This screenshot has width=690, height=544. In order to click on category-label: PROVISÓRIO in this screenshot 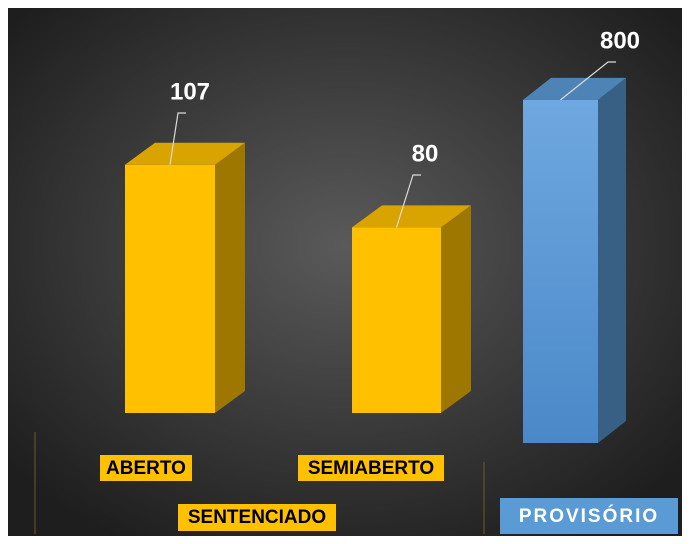, I will do `click(589, 516)`.